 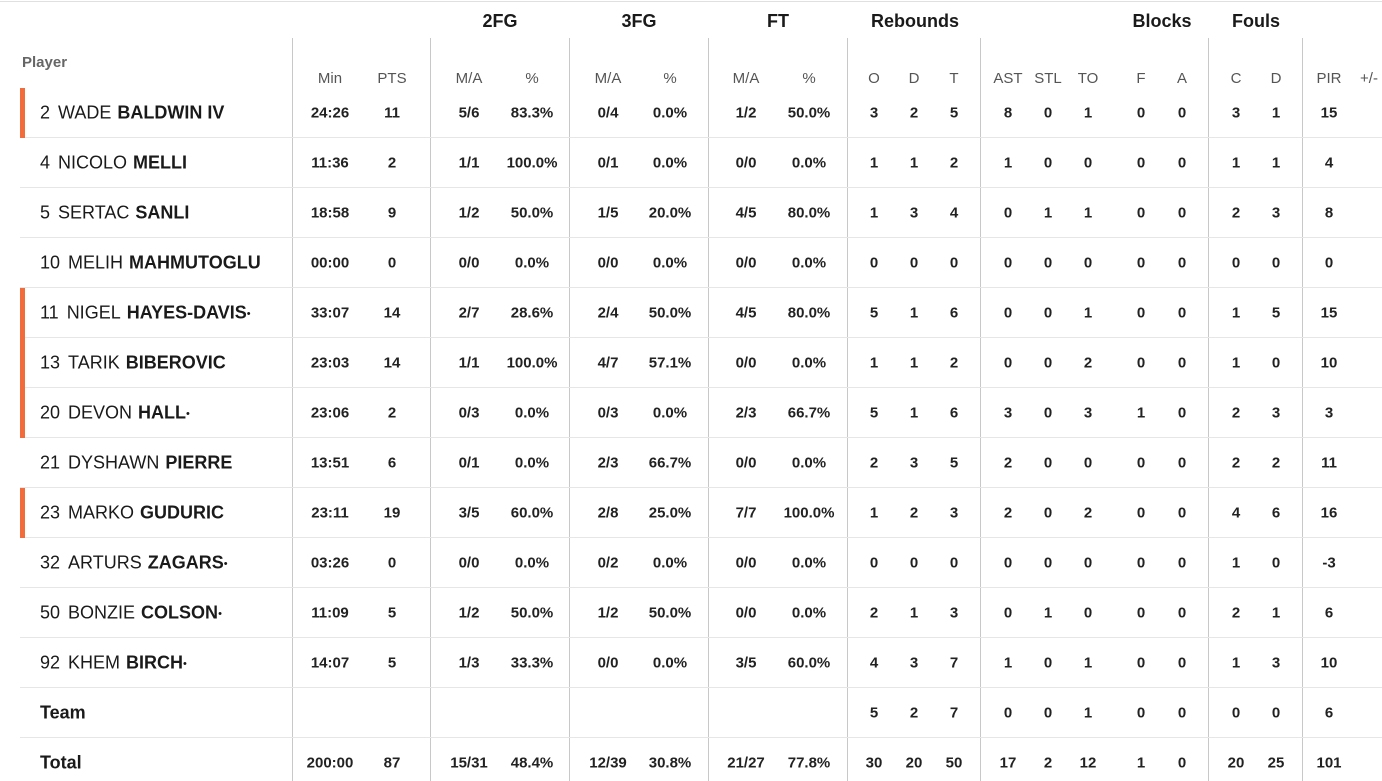 I want to click on player-first-name: NIGEL, so click(x=93, y=312).